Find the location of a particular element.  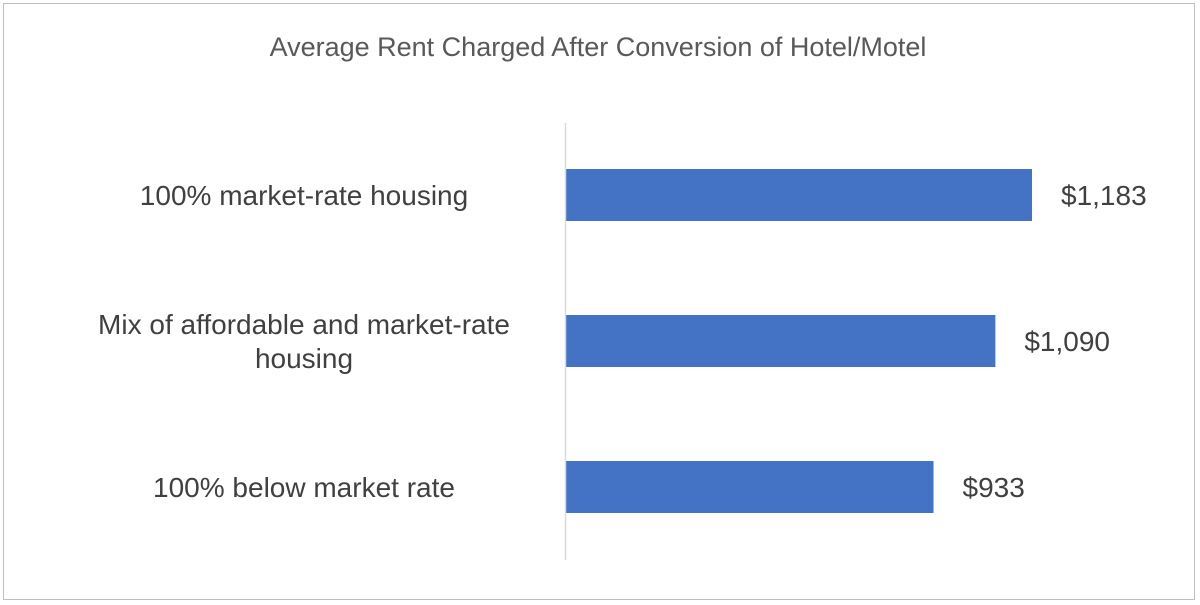

category-label-2: Mix of affordable and market-rate housing is located at coordinates (304, 341).